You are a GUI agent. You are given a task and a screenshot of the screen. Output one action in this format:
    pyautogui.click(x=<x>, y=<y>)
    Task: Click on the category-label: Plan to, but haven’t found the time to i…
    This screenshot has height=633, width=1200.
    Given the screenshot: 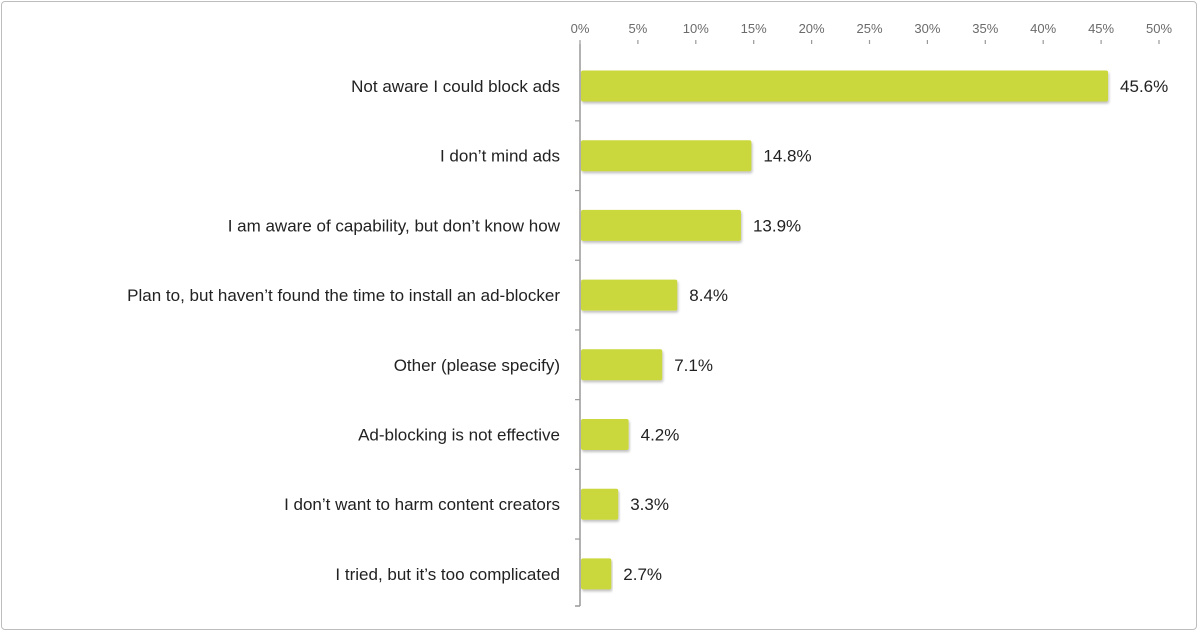 What is the action you would take?
    pyautogui.click(x=343, y=295)
    